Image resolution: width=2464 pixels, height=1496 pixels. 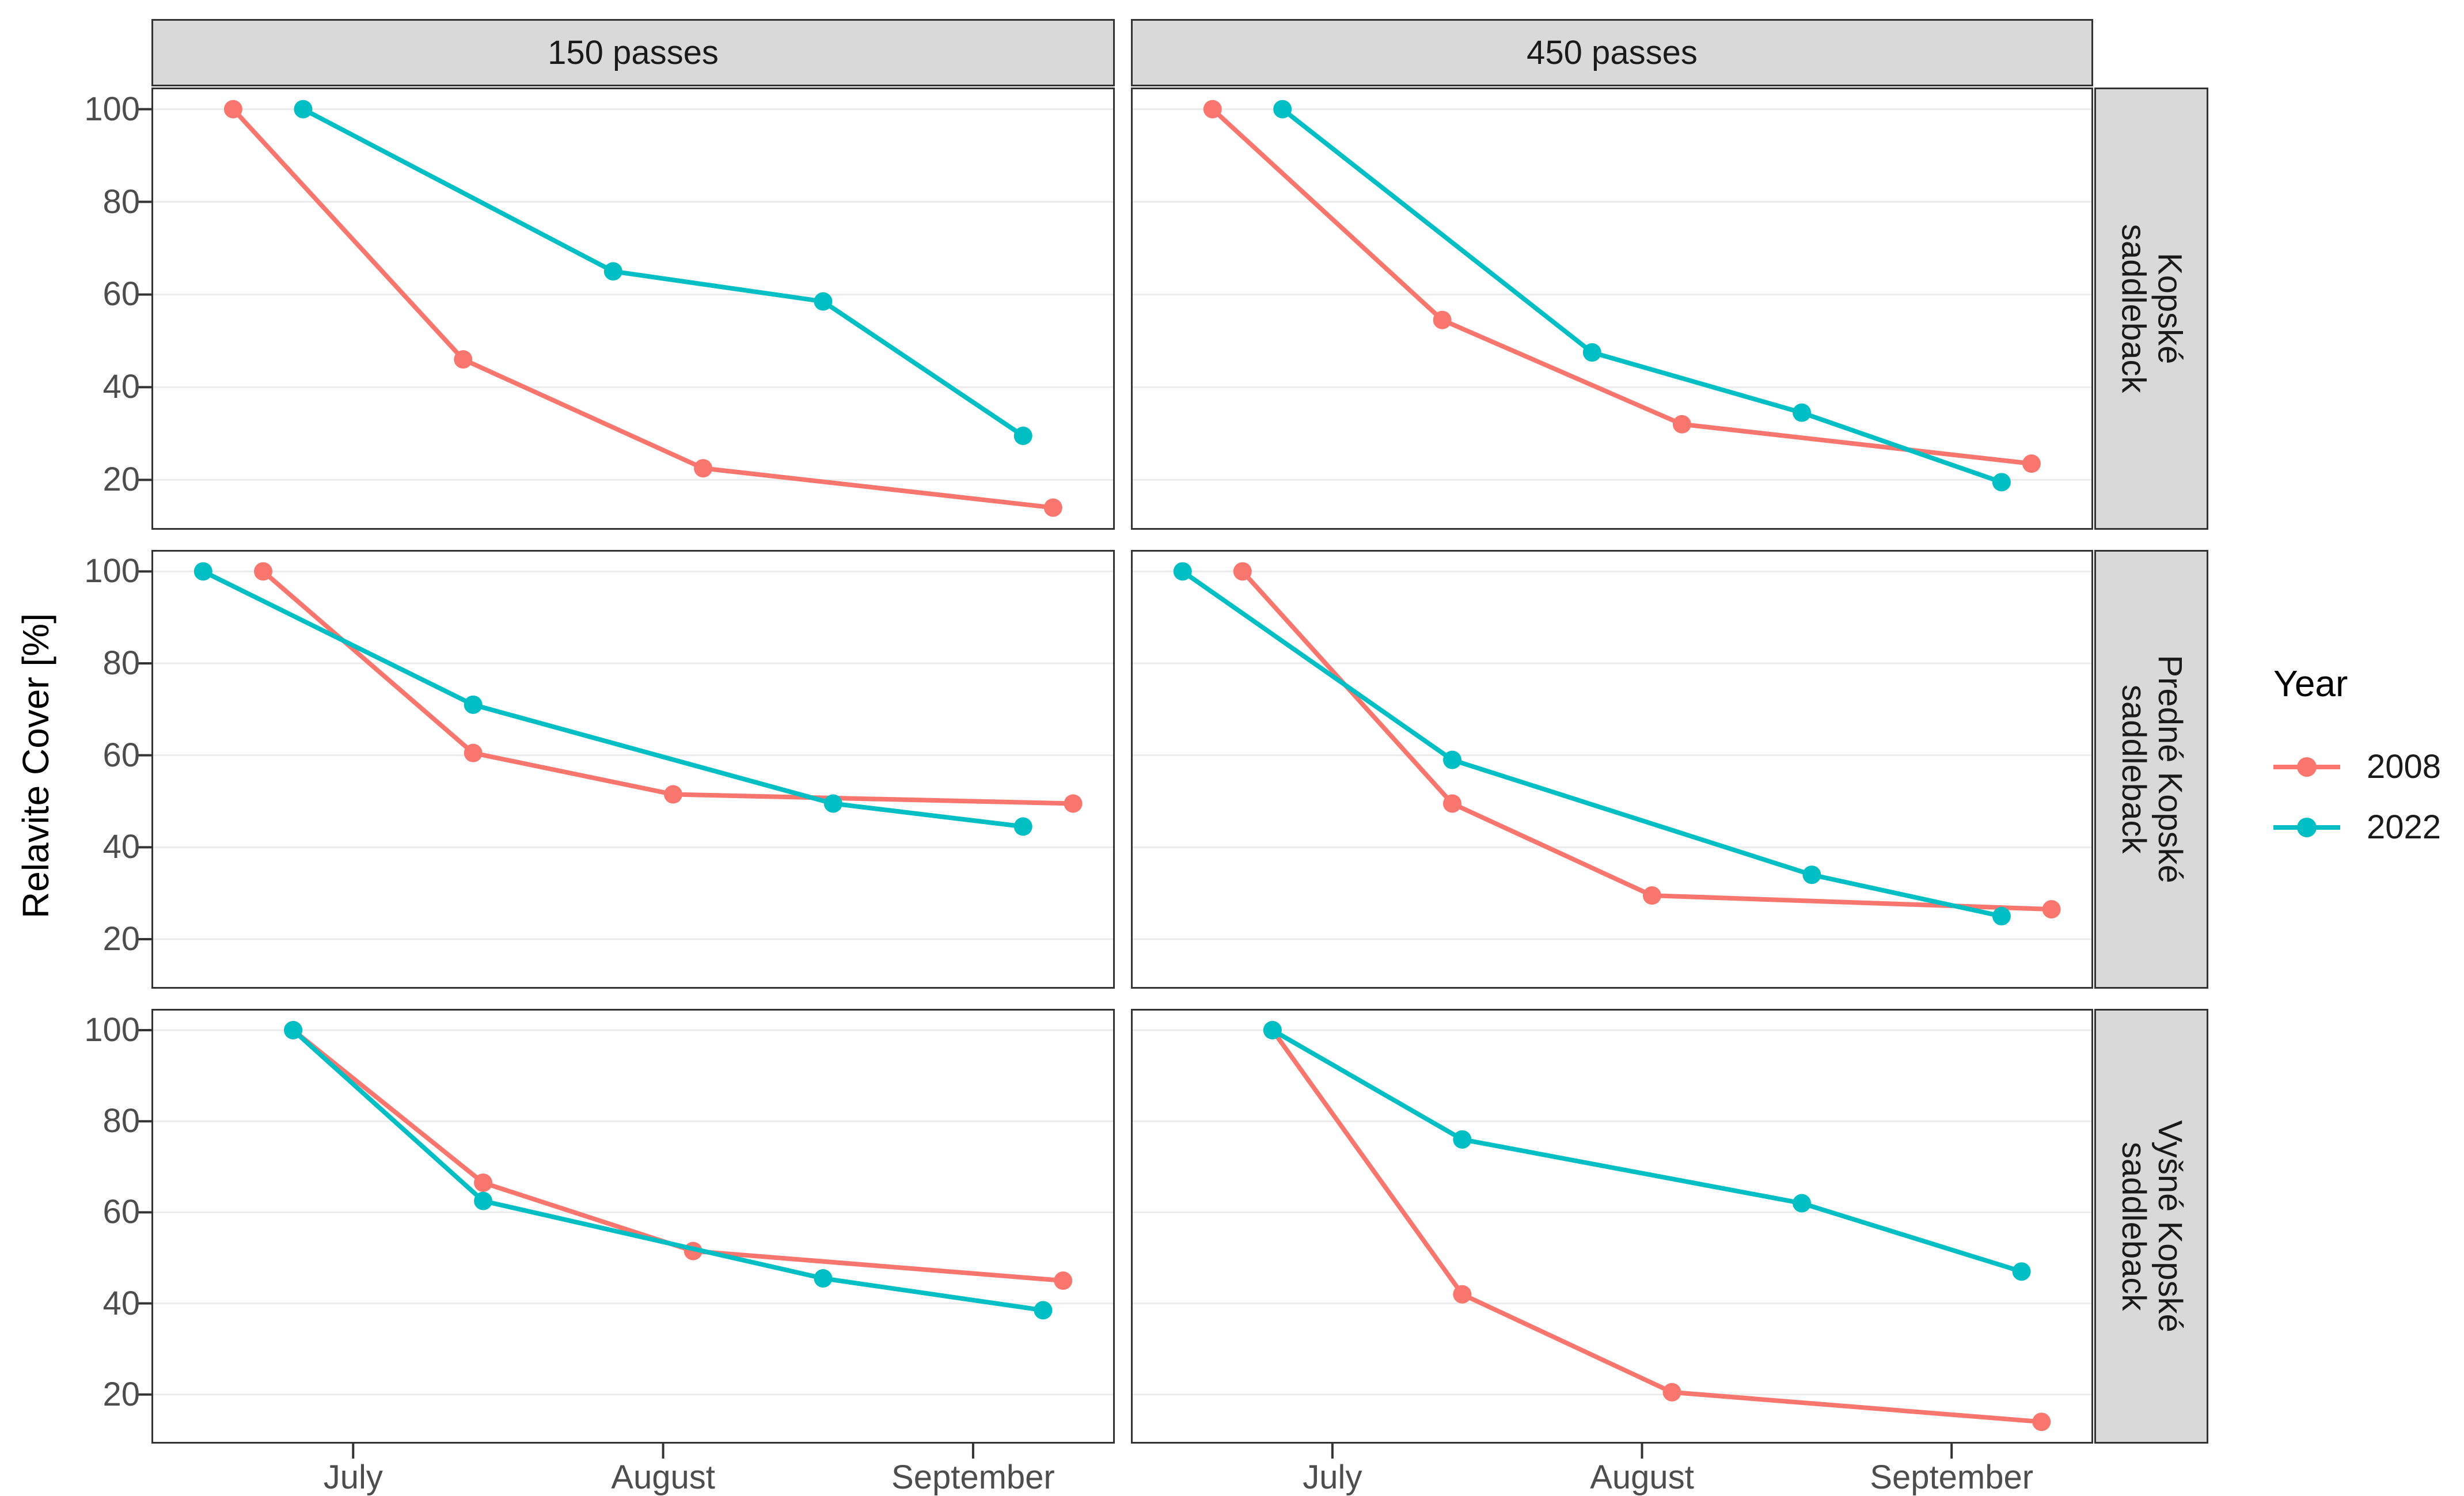 I want to click on facet-strip-row-label: Predné Kopské saddleback, so click(x=2152, y=769).